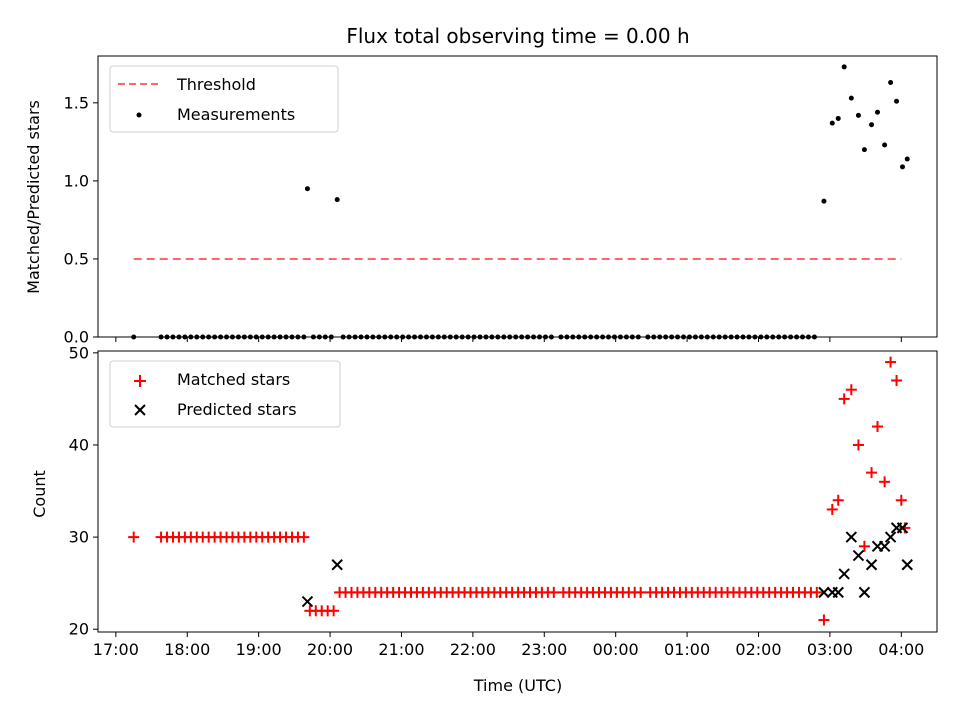 The height and width of the screenshot is (720, 960). I want to click on x-tick-label: 03:00, so click(830, 649).